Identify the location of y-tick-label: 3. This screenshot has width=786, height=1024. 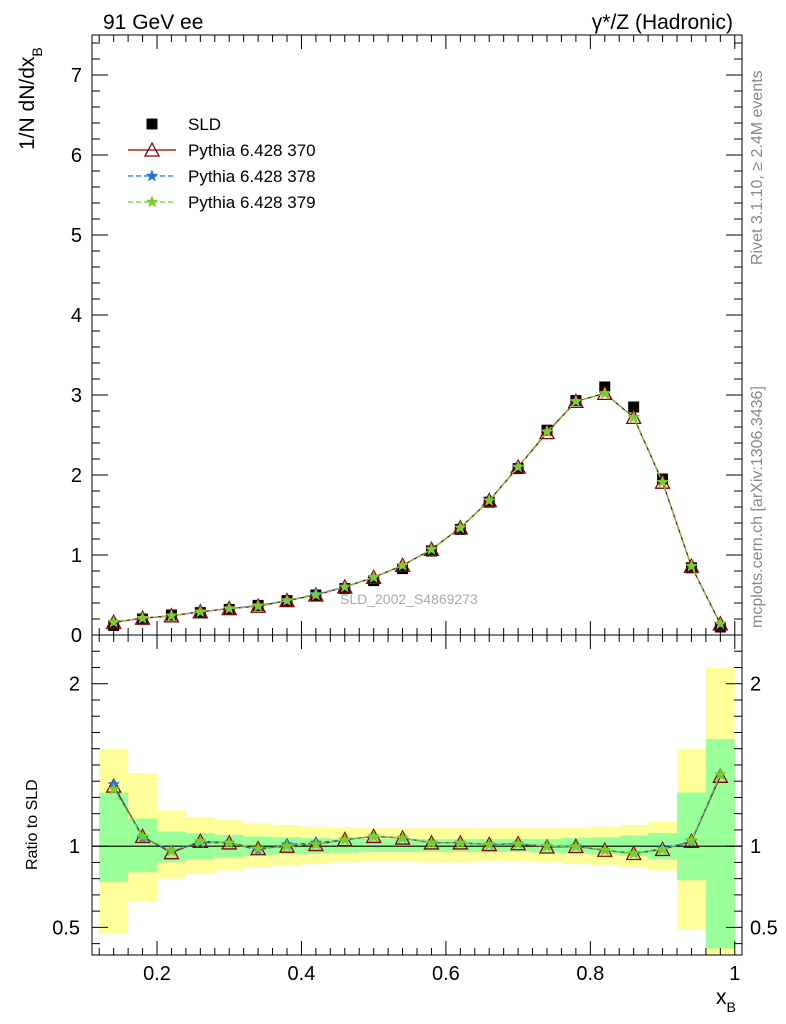
(76, 396).